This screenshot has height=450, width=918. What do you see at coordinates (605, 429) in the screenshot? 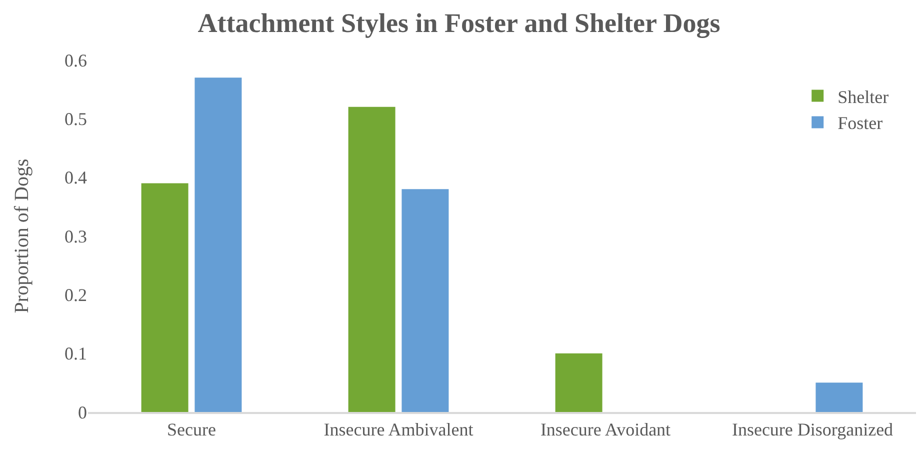
I see `x-tick-label: Insecure Avoidant` at bounding box center [605, 429].